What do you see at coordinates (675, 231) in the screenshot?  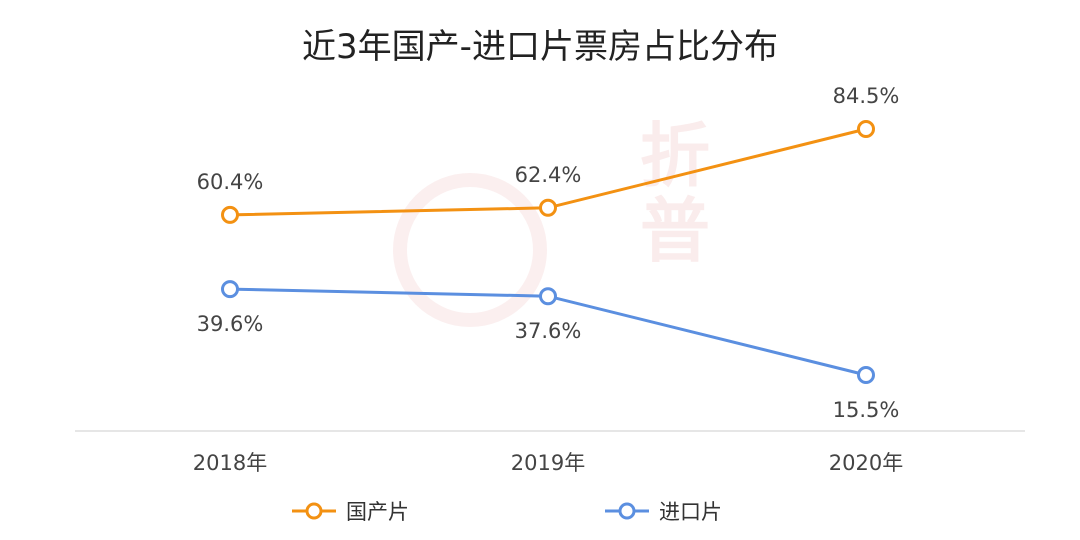 I see `svg-text: 普` at bounding box center [675, 231].